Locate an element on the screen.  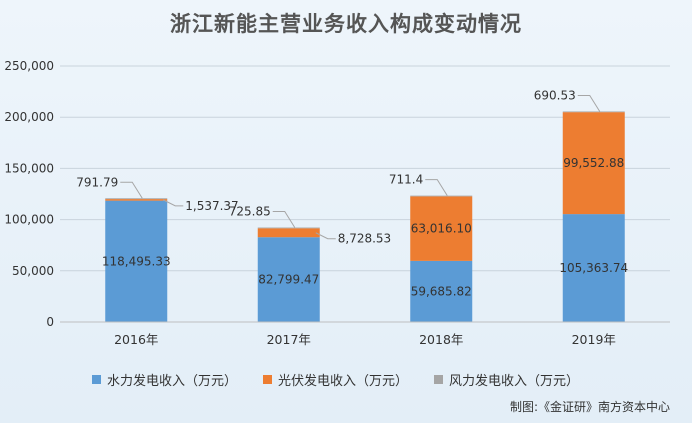
y-tick-label: 150,000 is located at coordinates (29, 168).